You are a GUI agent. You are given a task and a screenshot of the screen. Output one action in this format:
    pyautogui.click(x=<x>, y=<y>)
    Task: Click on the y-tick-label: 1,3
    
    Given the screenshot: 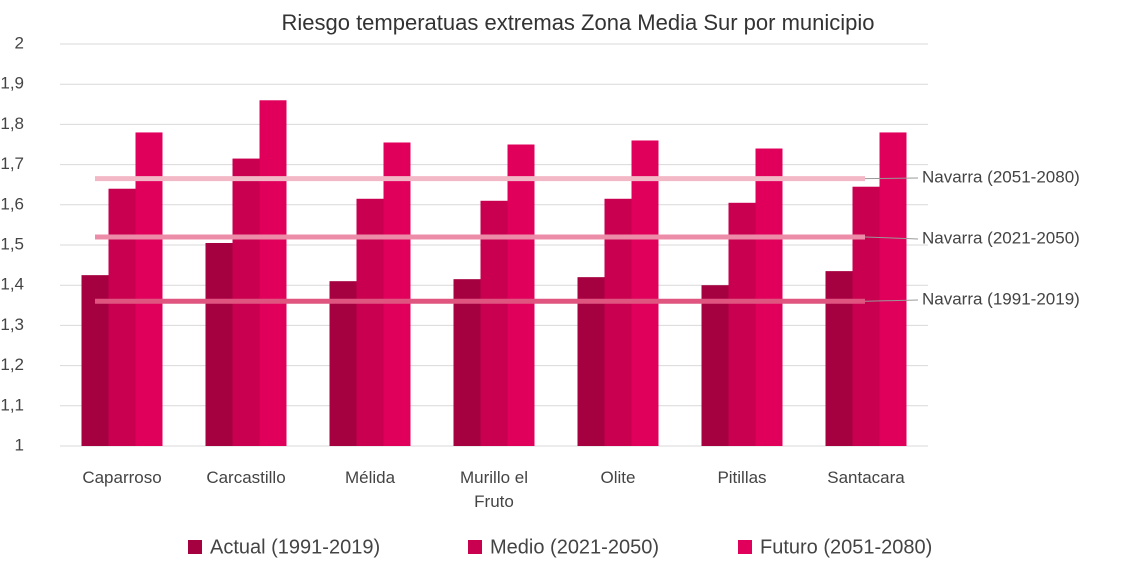 What is the action you would take?
    pyautogui.click(x=12, y=324)
    